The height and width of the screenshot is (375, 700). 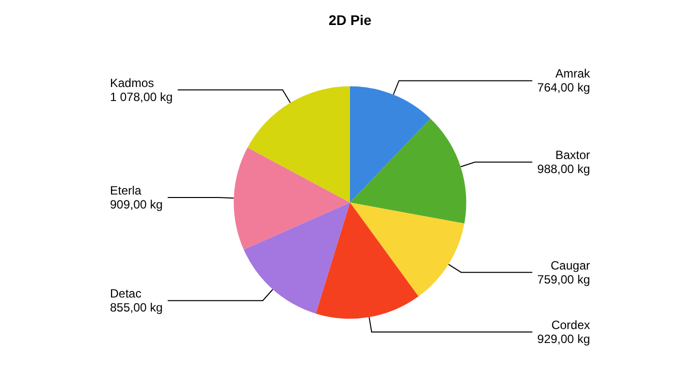 I want to click on chart-title: 2D Pie, so click(x=350, y=20).